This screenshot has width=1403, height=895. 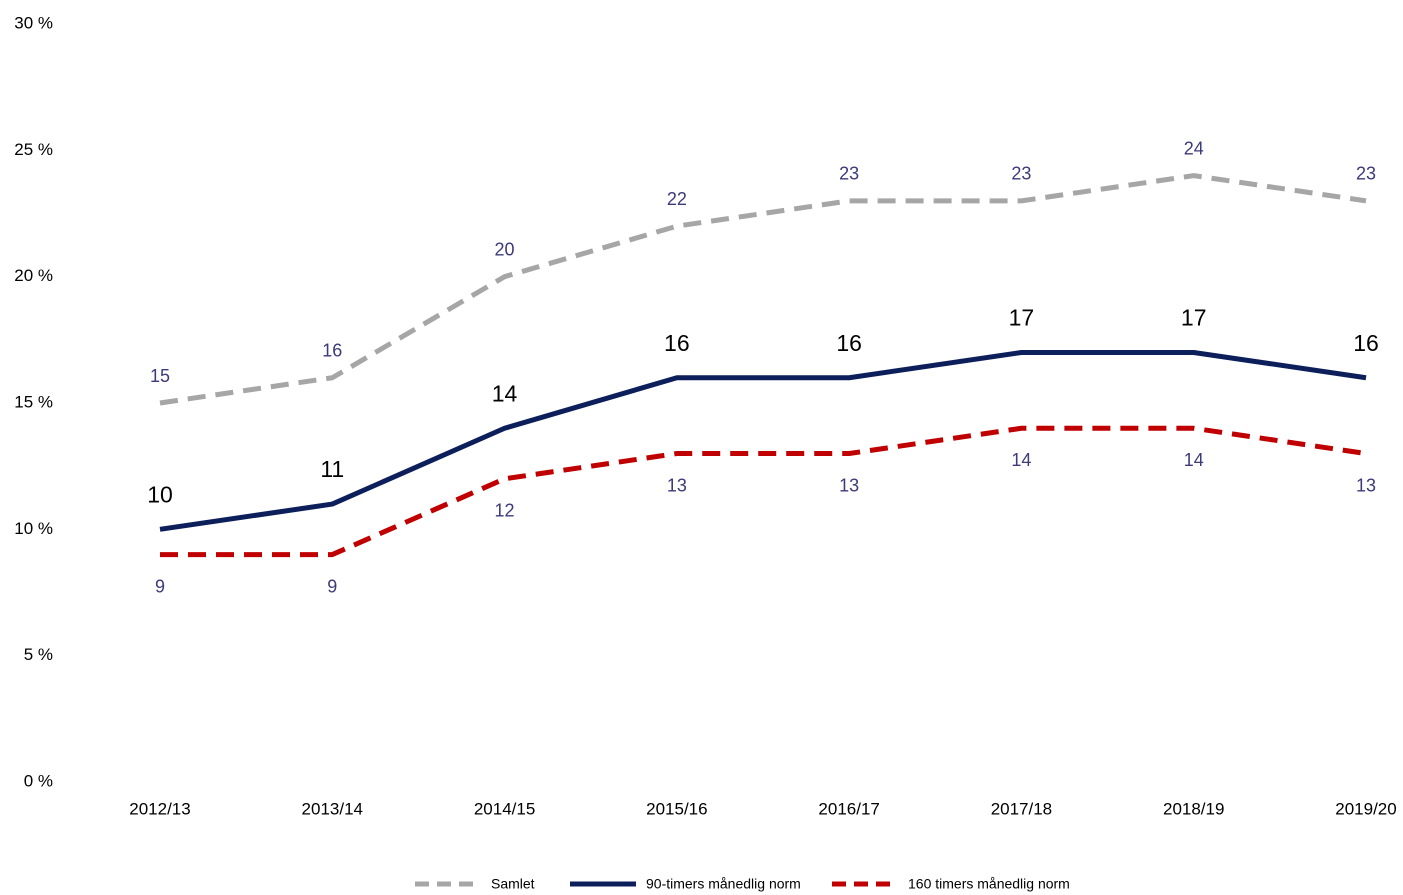 I want to click on data-label: 11, so click(x=332, y=469).